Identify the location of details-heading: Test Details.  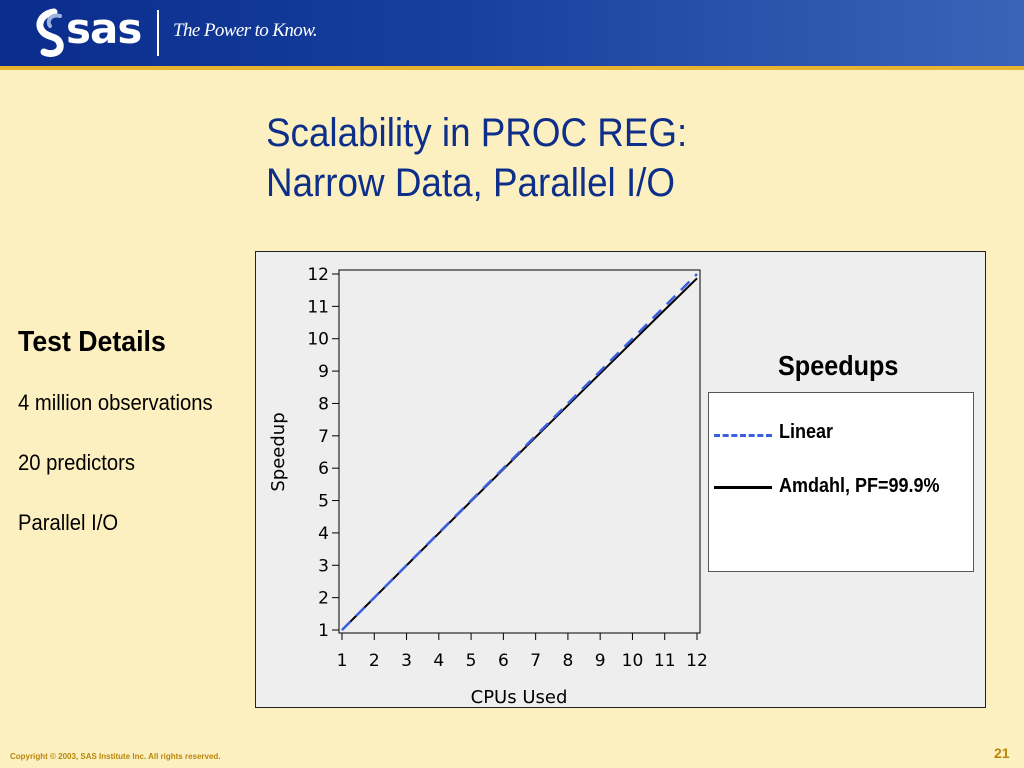
(92, 342).